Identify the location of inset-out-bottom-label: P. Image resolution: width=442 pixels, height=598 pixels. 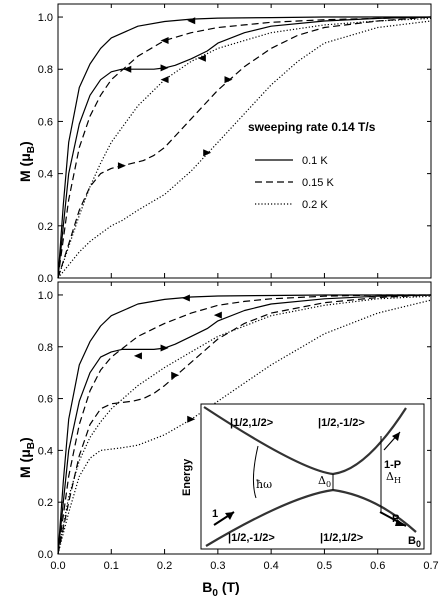
(395, 519).